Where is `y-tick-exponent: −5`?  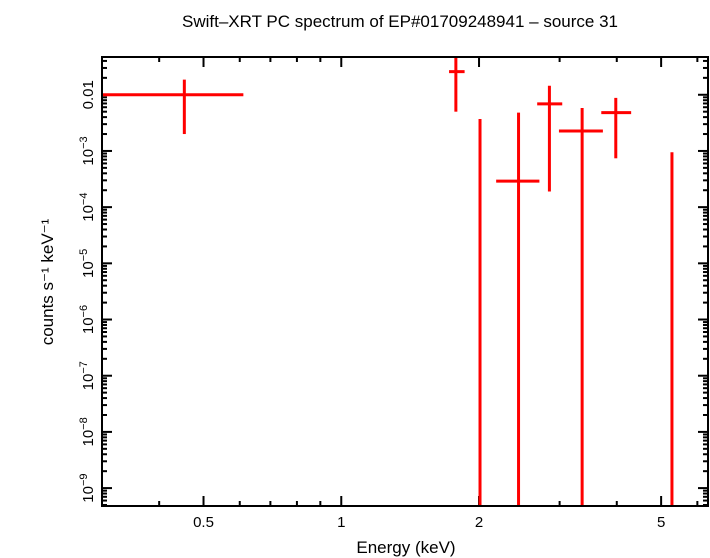 y-tick-exponent: −5 is located at coordinates (84, 255).